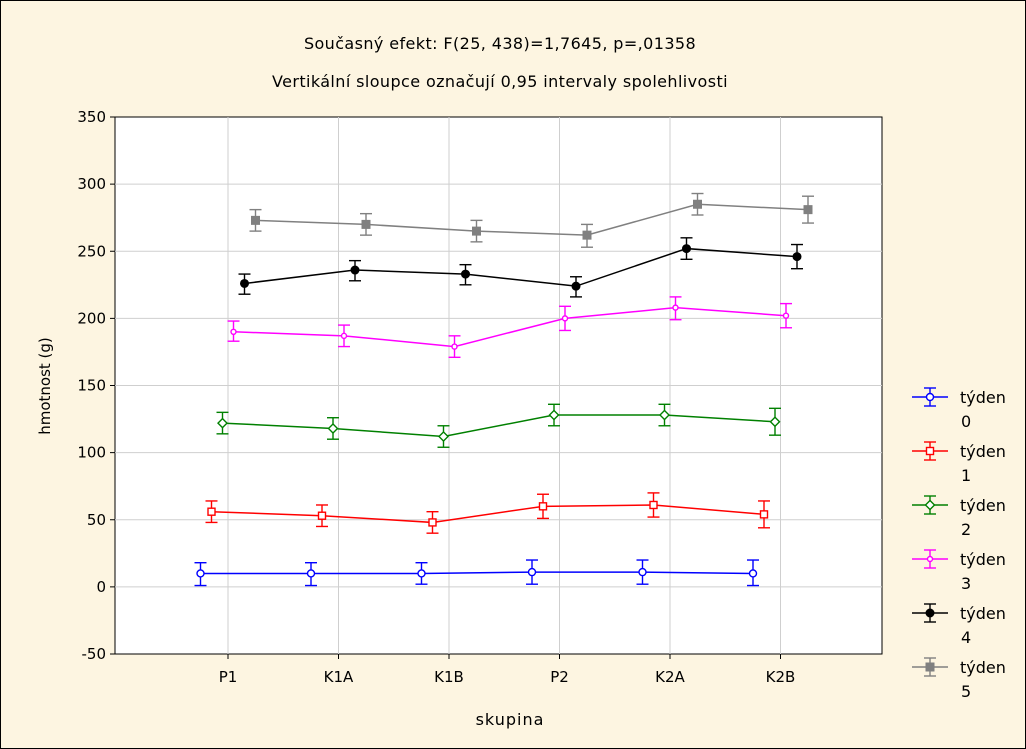 This screenshot has height=749, width=1026. I want to click on x-tick-label: K2B, so click(781, 677).